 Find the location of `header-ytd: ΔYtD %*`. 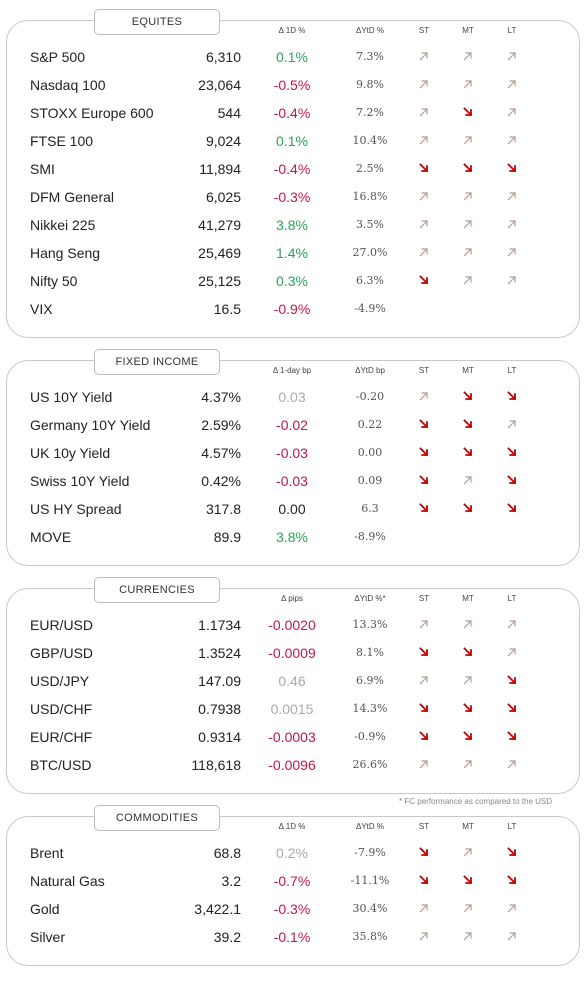

header-ytd: ΔYtD %* is located at coordinates (370, 598).